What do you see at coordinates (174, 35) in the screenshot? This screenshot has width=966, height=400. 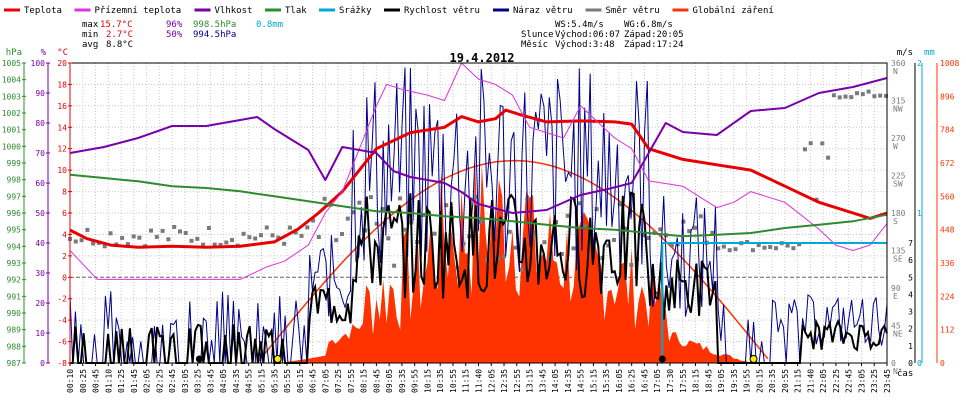 I see `stat-min-hum: 50%` at bounding box center [174, 35].